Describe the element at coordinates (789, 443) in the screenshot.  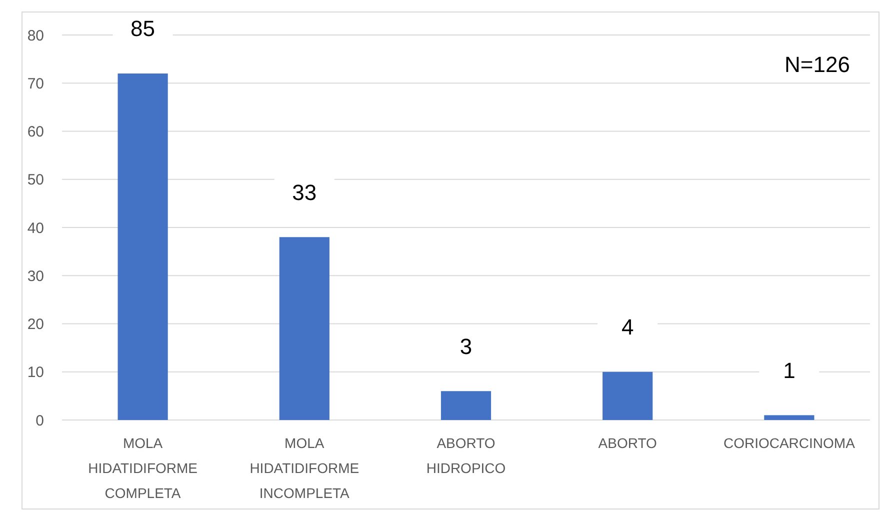
I see `x-tick-label: CORIOCARCINOMA` at that location.